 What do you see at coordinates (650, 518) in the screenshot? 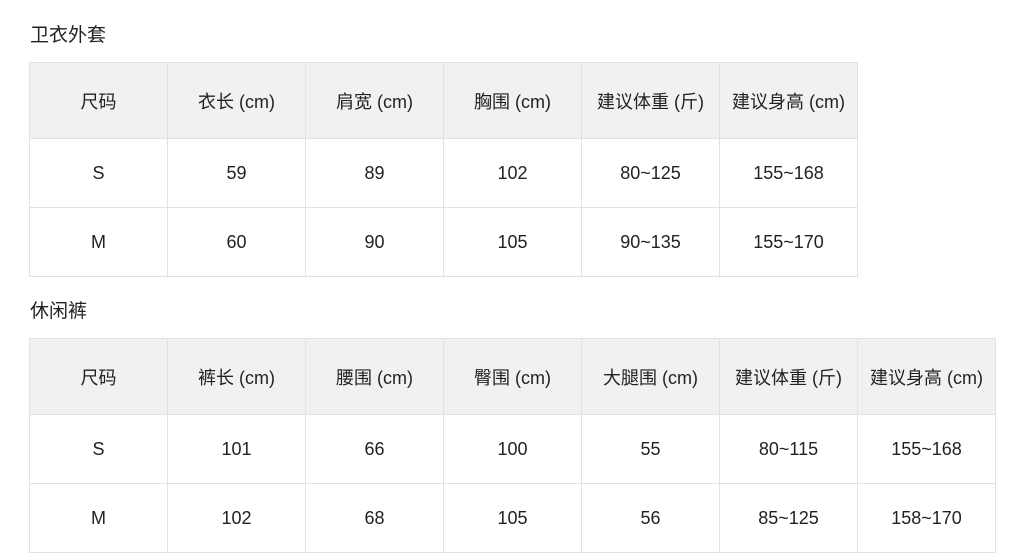
I see `value-cell: 56` at bounding box center [650, 518].